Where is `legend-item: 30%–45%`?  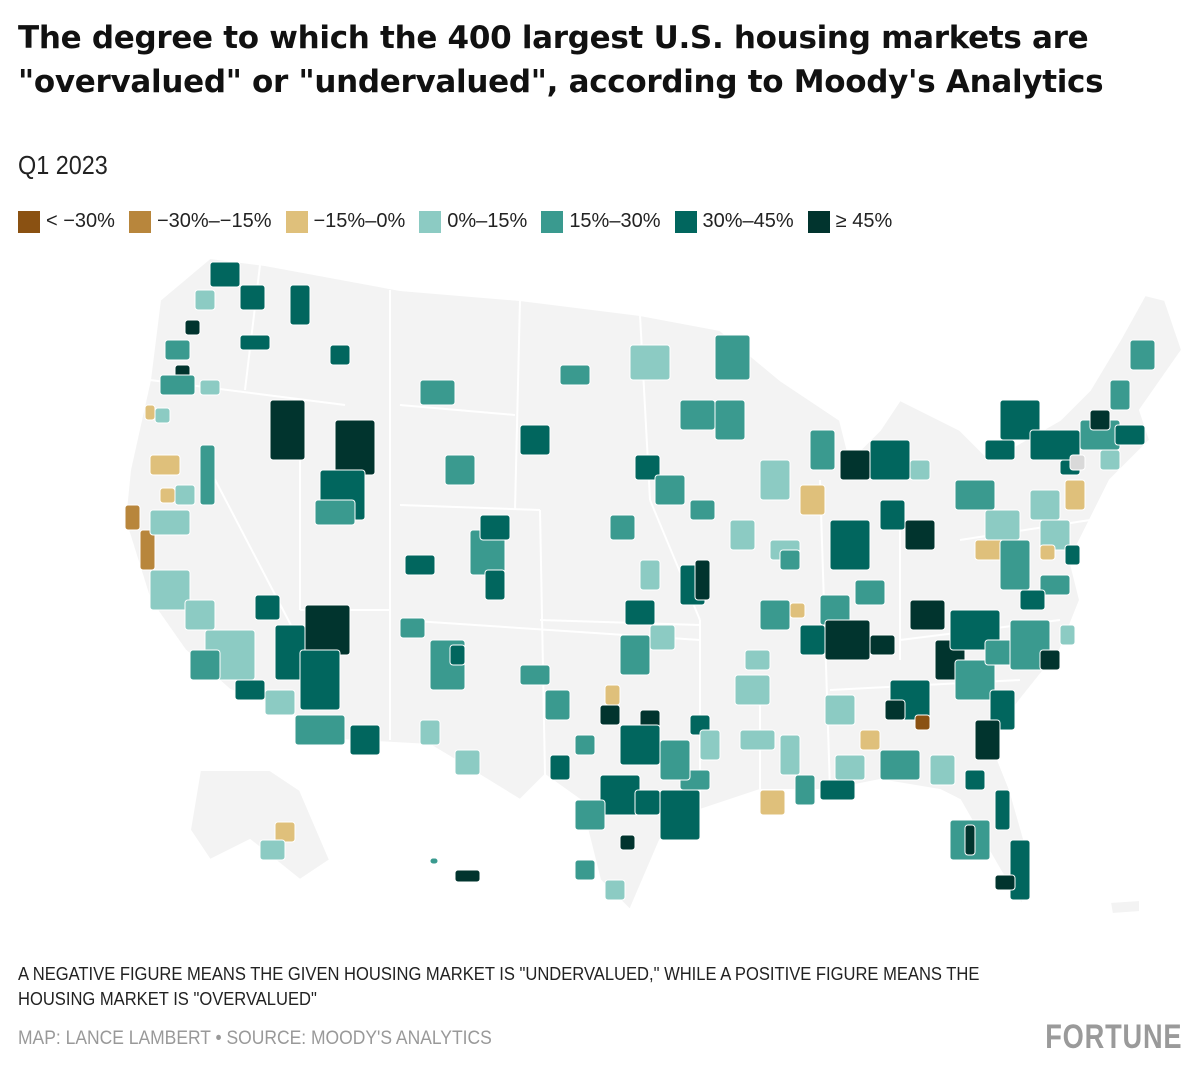
legend-item: 30%–45% is located at coordinates (734, 221).